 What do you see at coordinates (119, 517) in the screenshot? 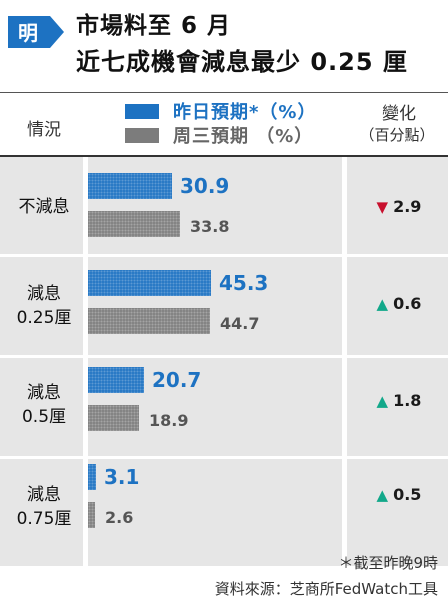
I see `value-wednesday-cut-075: 2.6` at bounding box center [119, 517].